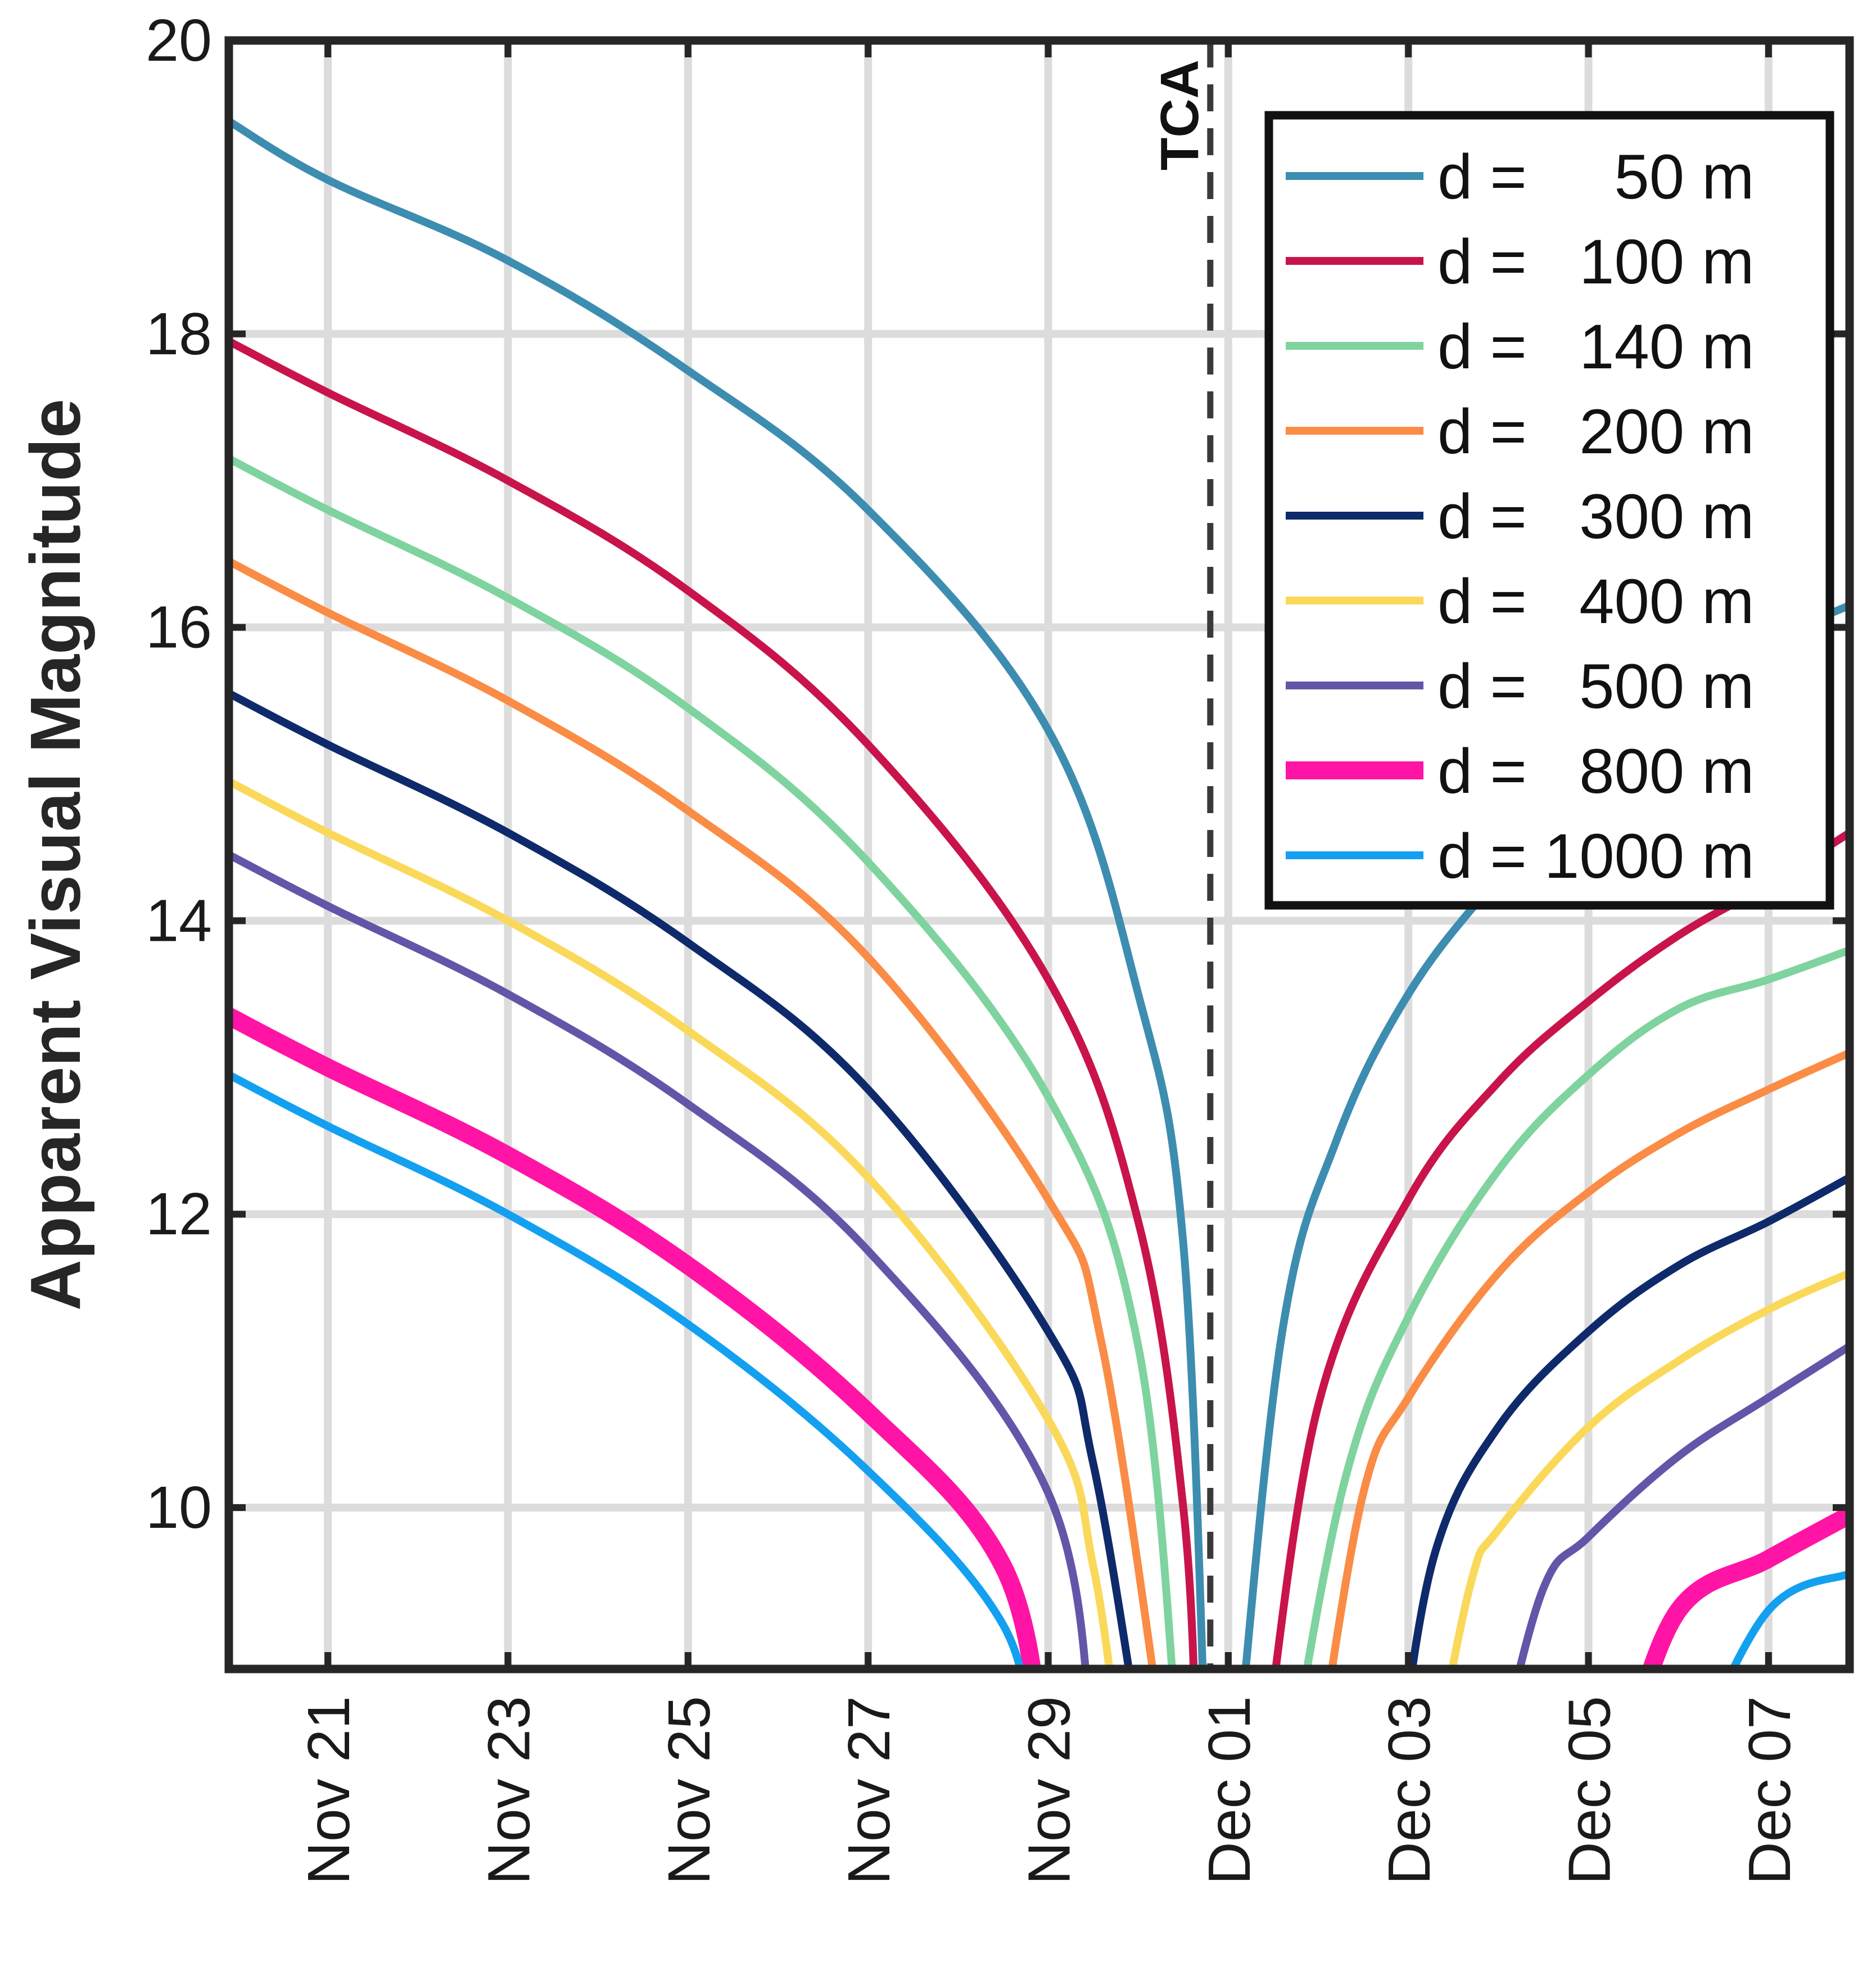 The width and height of the screenshot is (1876, 1967). What do you see at coordinates (1789, 1619) in the screenshot?
I see `series-line-8-post-tca` at bounding box center [1789, 1619].